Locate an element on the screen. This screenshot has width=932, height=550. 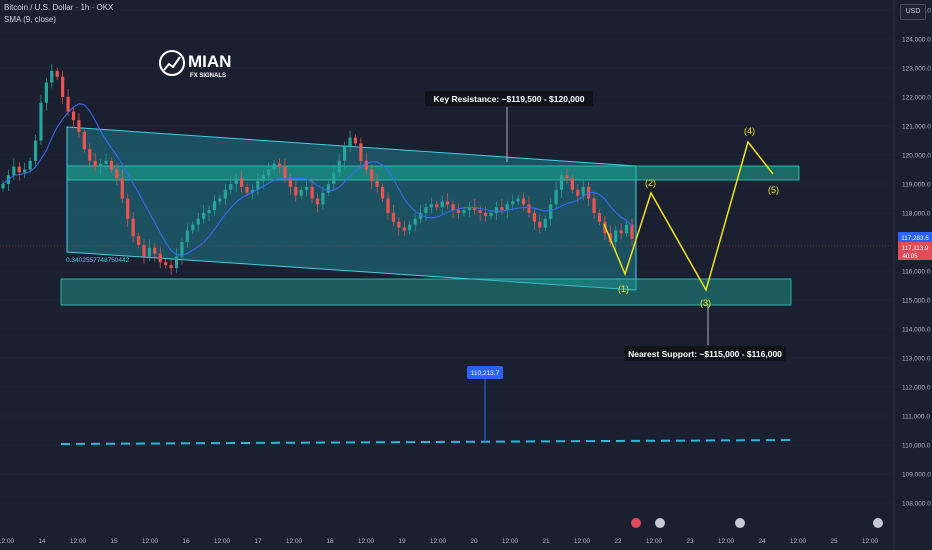
support-callout-text: Nearest Support: ~$115,000 - $116,000 is located at coordinates (705, 354).